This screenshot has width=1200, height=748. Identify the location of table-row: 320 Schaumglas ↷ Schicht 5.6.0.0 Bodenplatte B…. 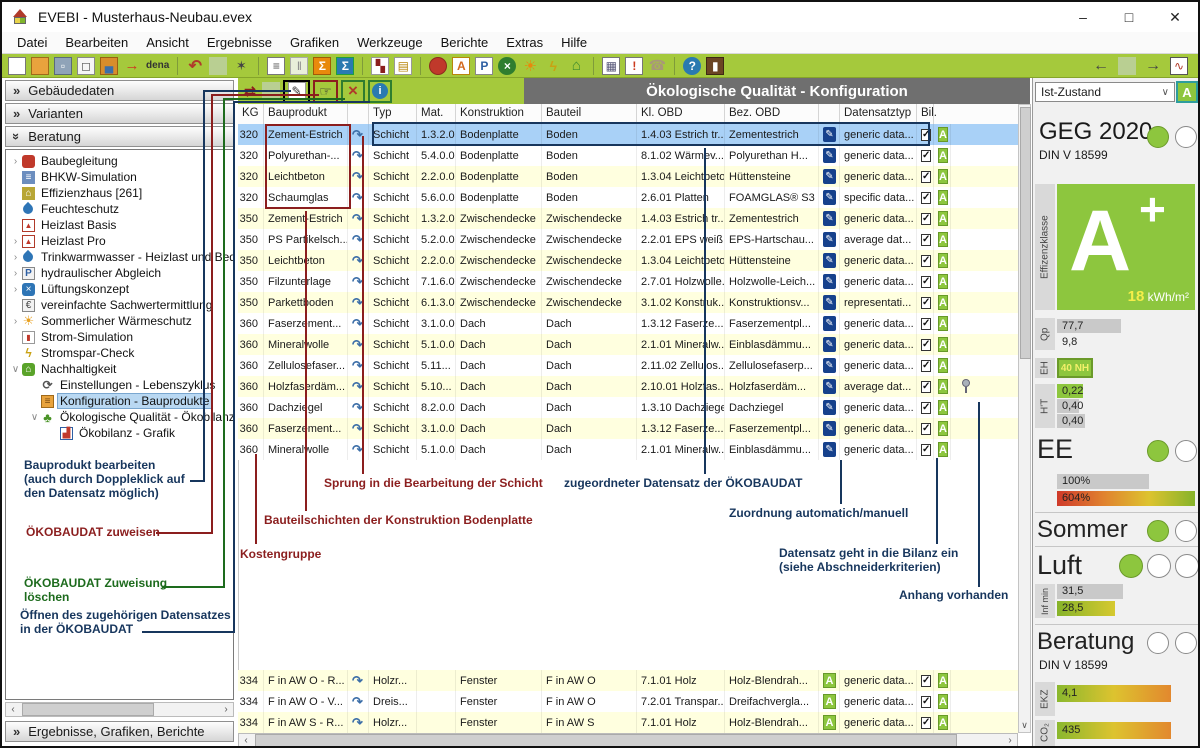
(628, 197).